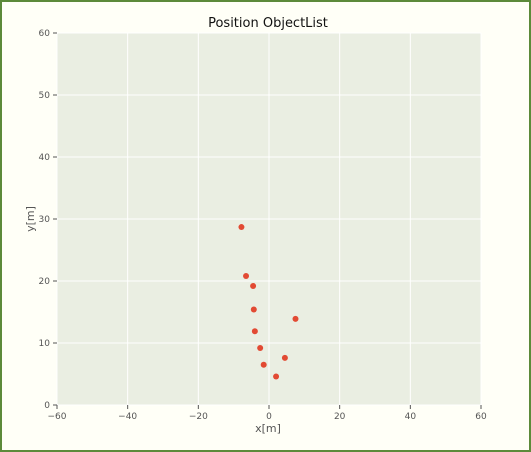 Image resolution: width=531 pixels, height=452 pixels. I want to click on y-tick-label: 50, so click(45, 96).